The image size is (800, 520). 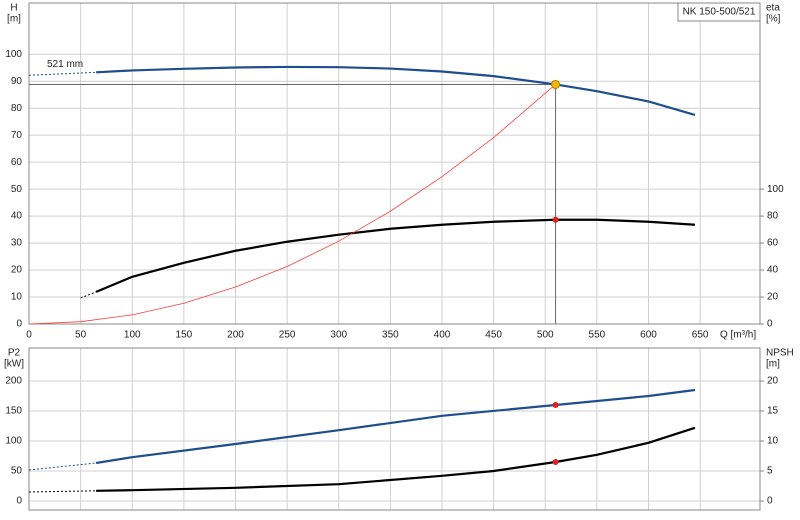 I want to click on annotation: 521 mm, so click(x=65, y=64).